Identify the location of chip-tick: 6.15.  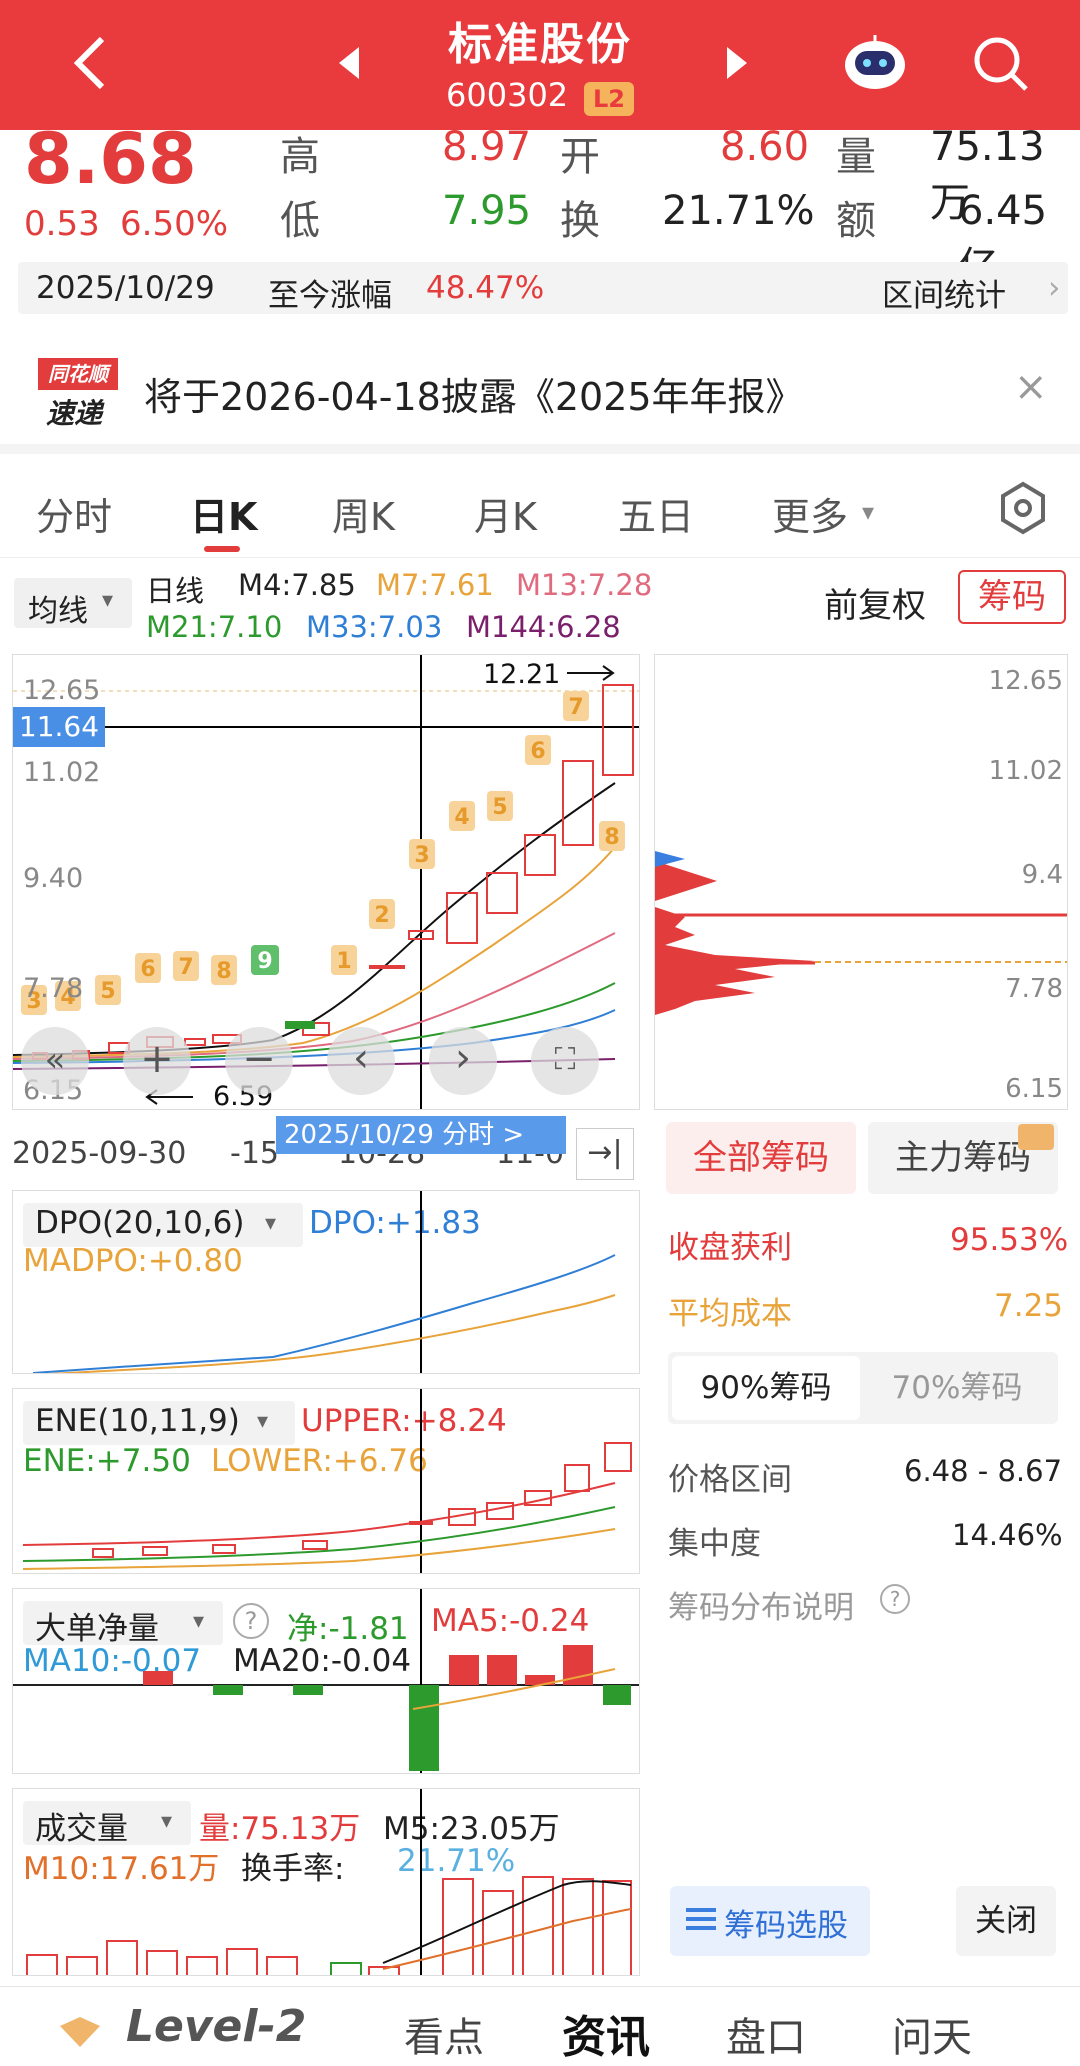
(1034, 1089).